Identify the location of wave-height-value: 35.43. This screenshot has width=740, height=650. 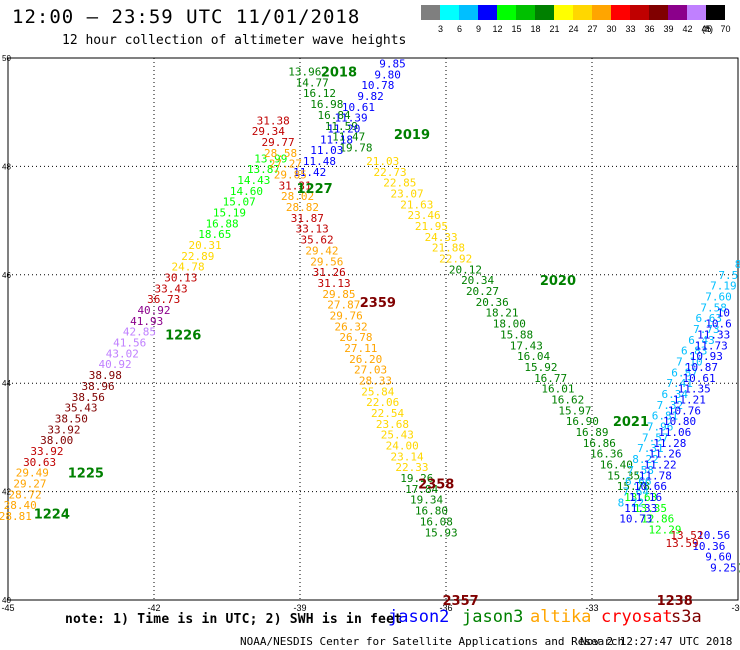
(80, 408).